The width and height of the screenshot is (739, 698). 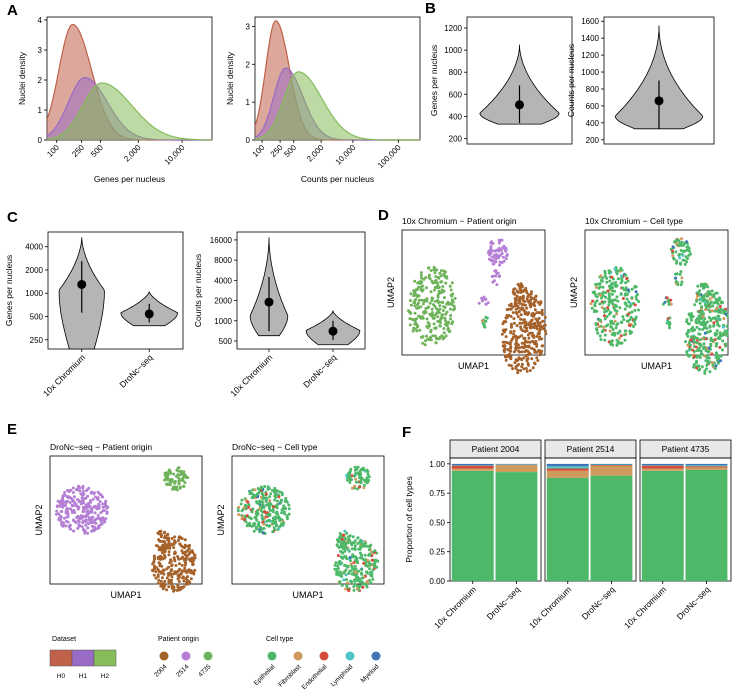 I want to click on bar-segment-myeloid, so click(x=567, y=465).